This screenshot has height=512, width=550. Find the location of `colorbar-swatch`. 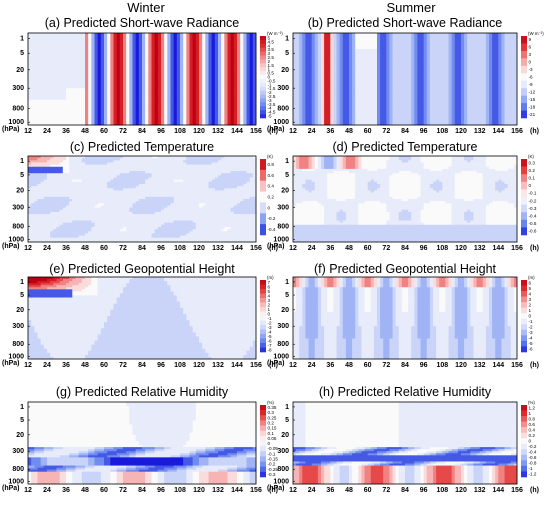

colorbar-swatch is located at coordinates (263, 89).